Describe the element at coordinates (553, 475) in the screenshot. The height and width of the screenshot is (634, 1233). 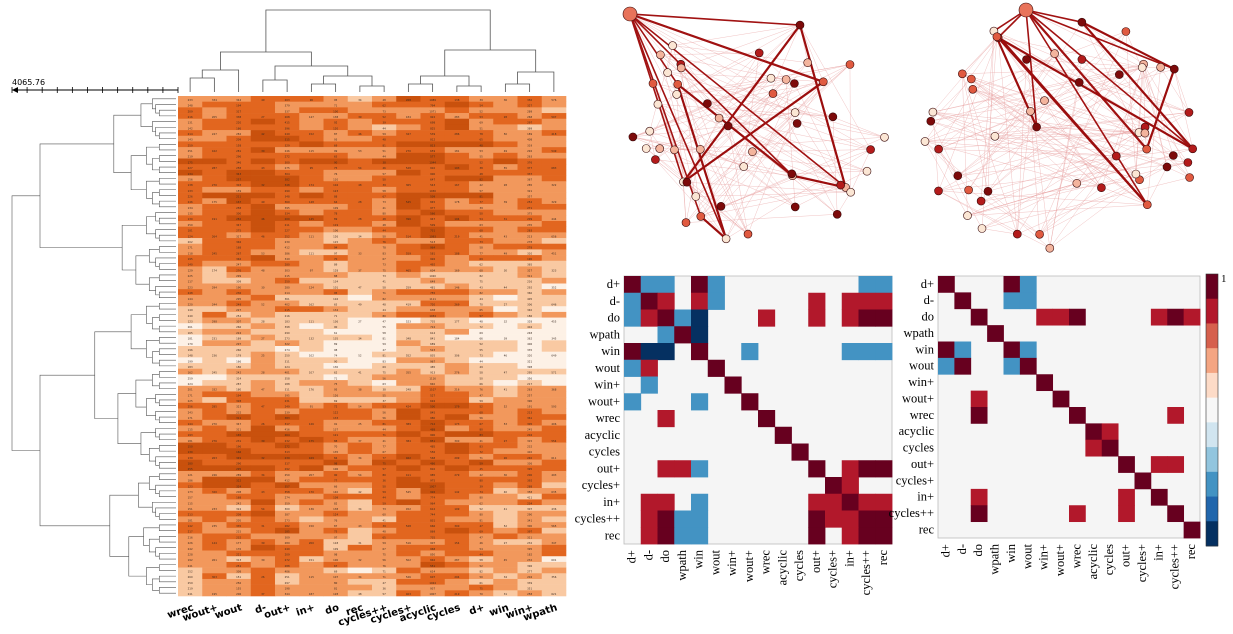
I see `heatmap-cell-value: 493` at that location.